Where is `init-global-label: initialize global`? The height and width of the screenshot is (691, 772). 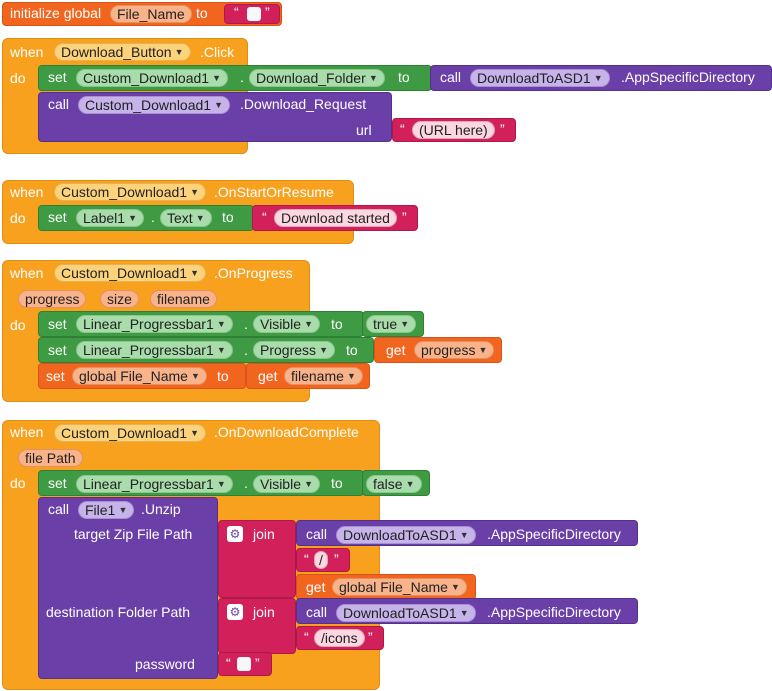
init-global-label: initialize global is located at coordinates (56, 13).